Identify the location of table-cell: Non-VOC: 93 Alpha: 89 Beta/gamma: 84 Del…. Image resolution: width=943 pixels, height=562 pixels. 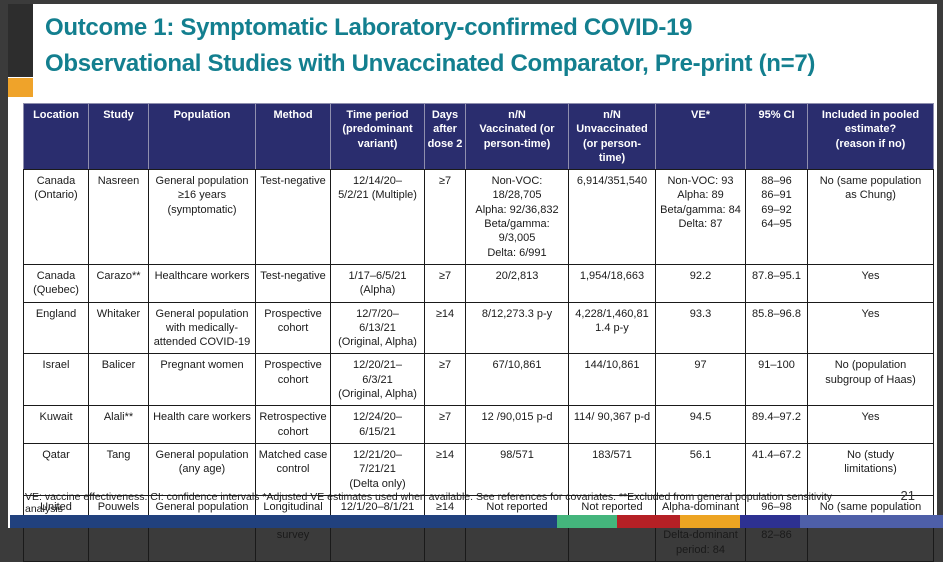
(700, 217).